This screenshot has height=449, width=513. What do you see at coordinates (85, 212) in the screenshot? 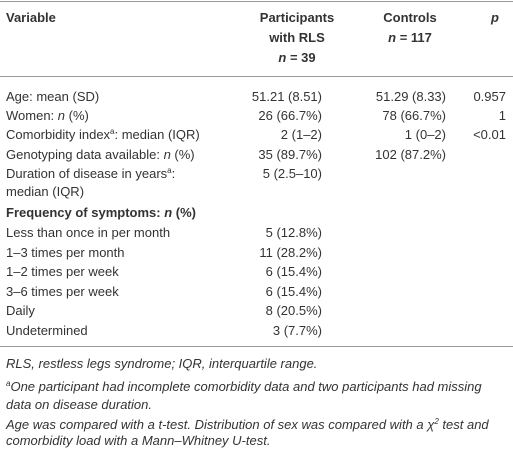
I see `text: Frequency of symptoms:` at bounding box center [85, 212].